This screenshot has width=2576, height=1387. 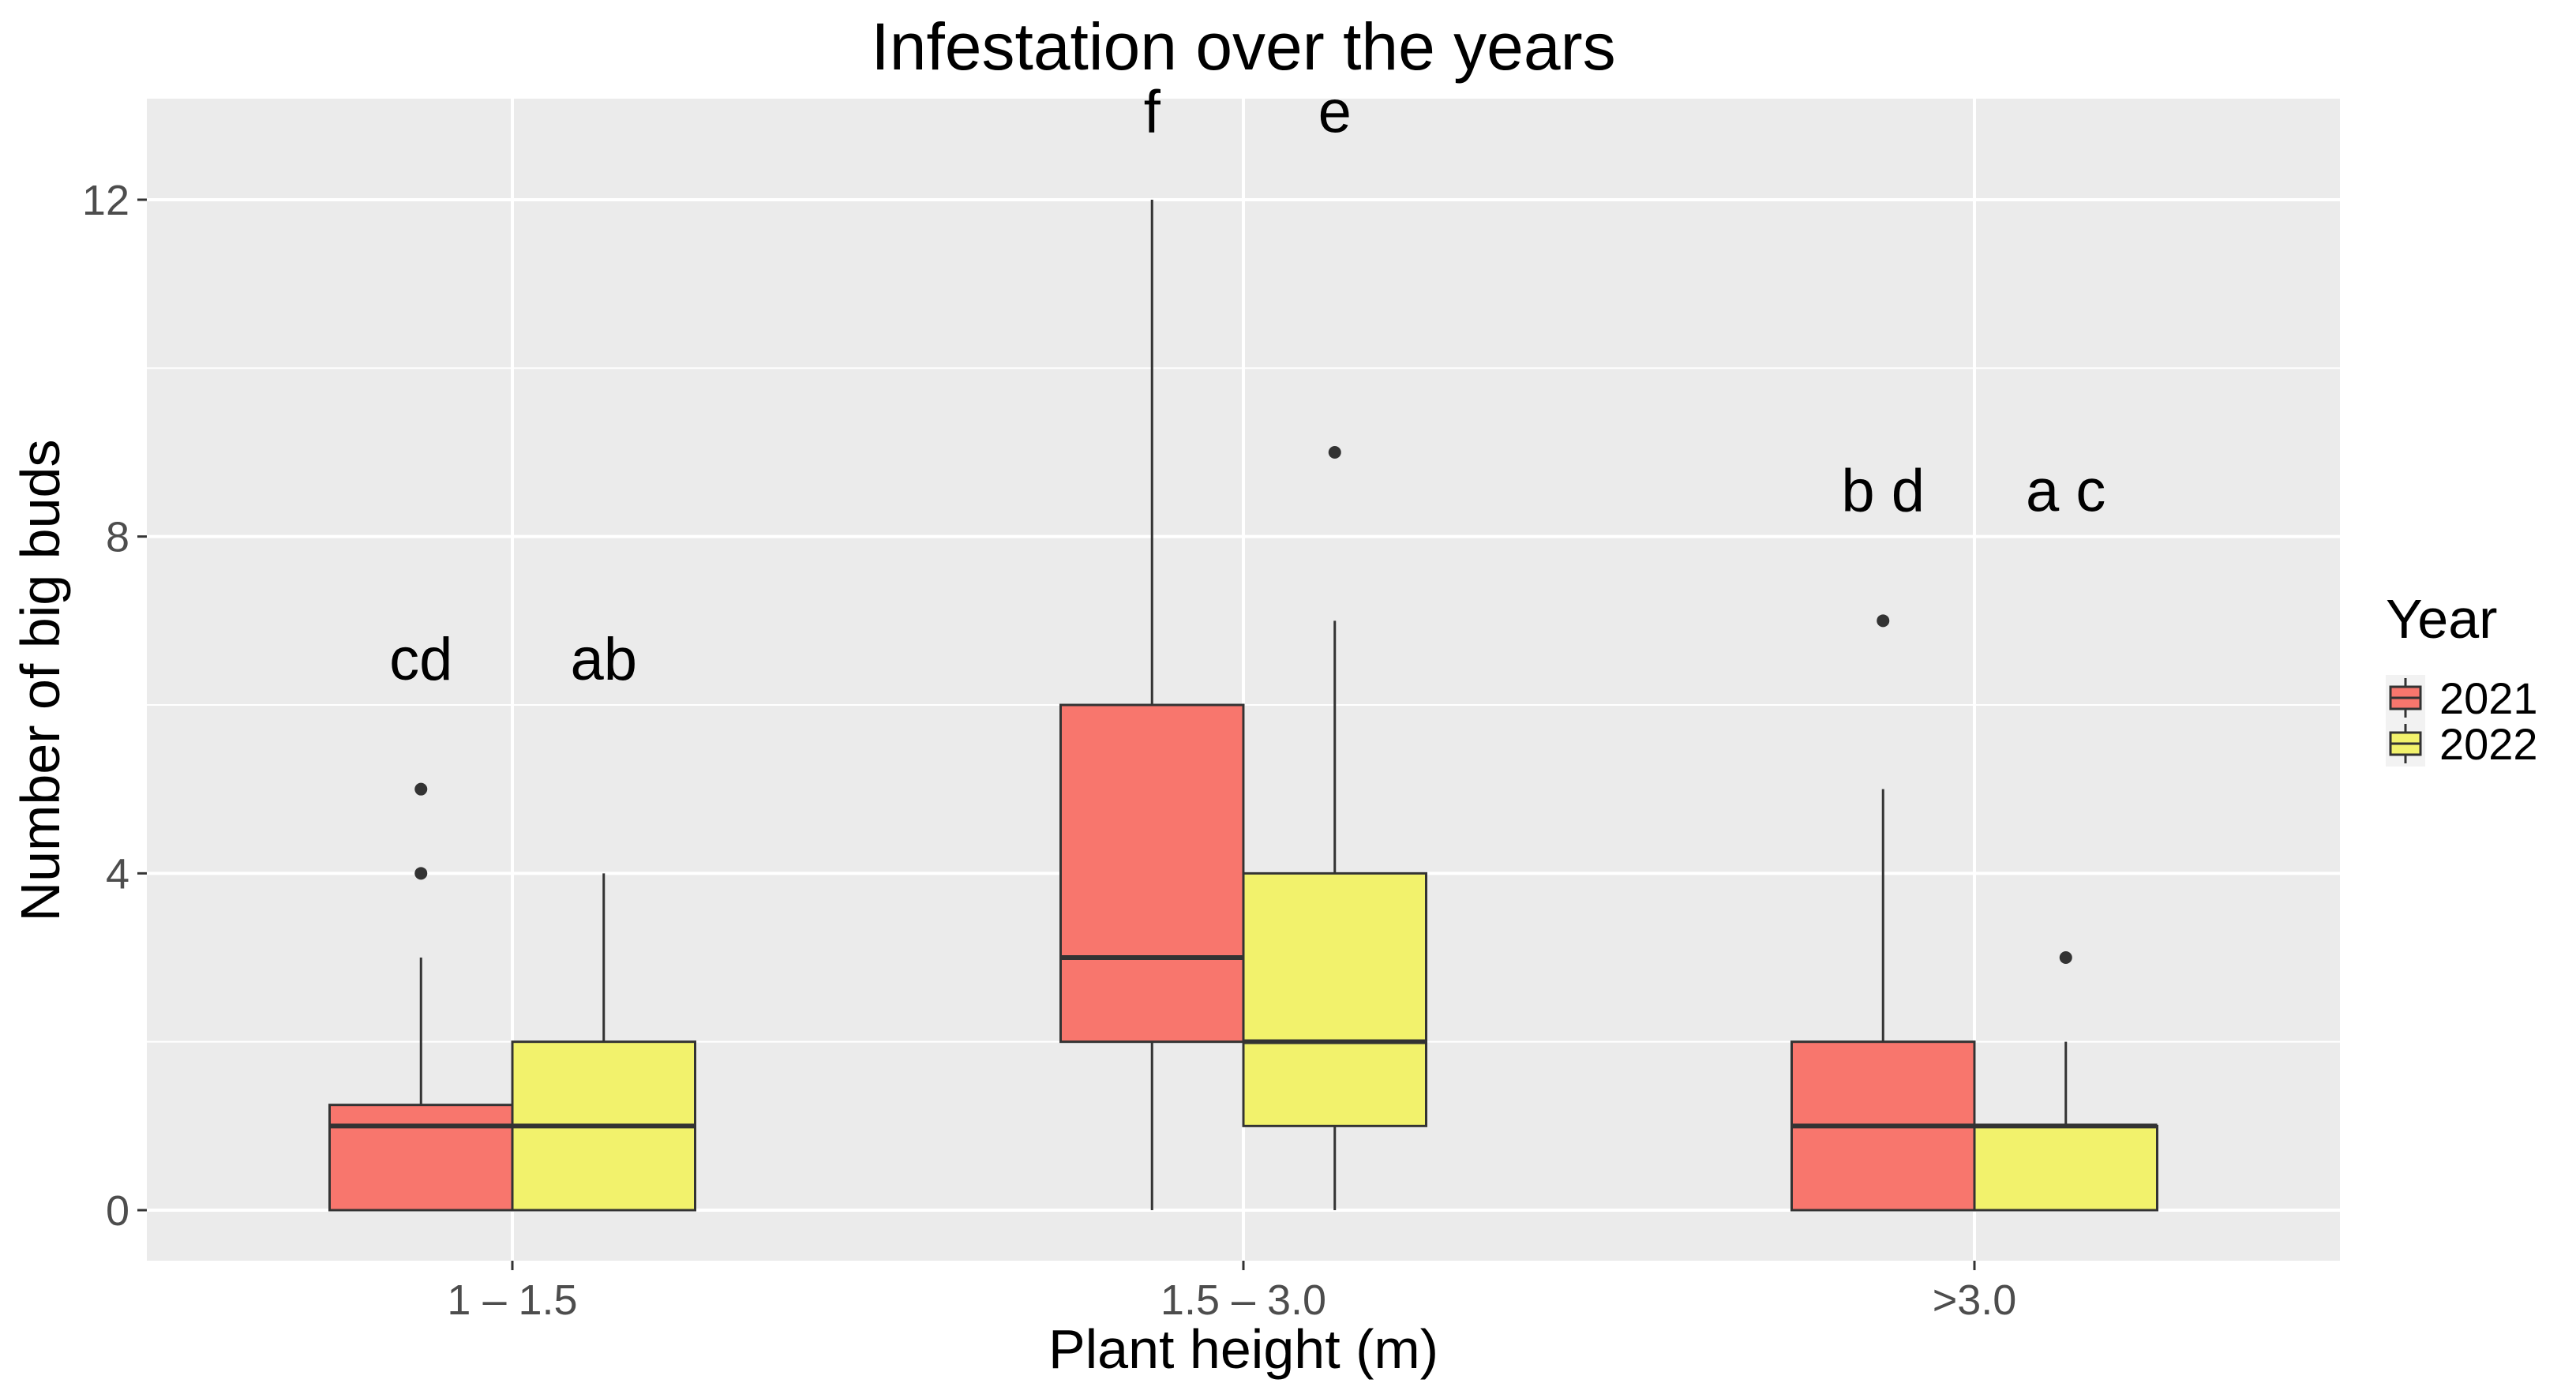 What do you see at coordinates (420, 660) in the screenshot?
I see `significance-letter: cd` at bounding box center [420, 660].